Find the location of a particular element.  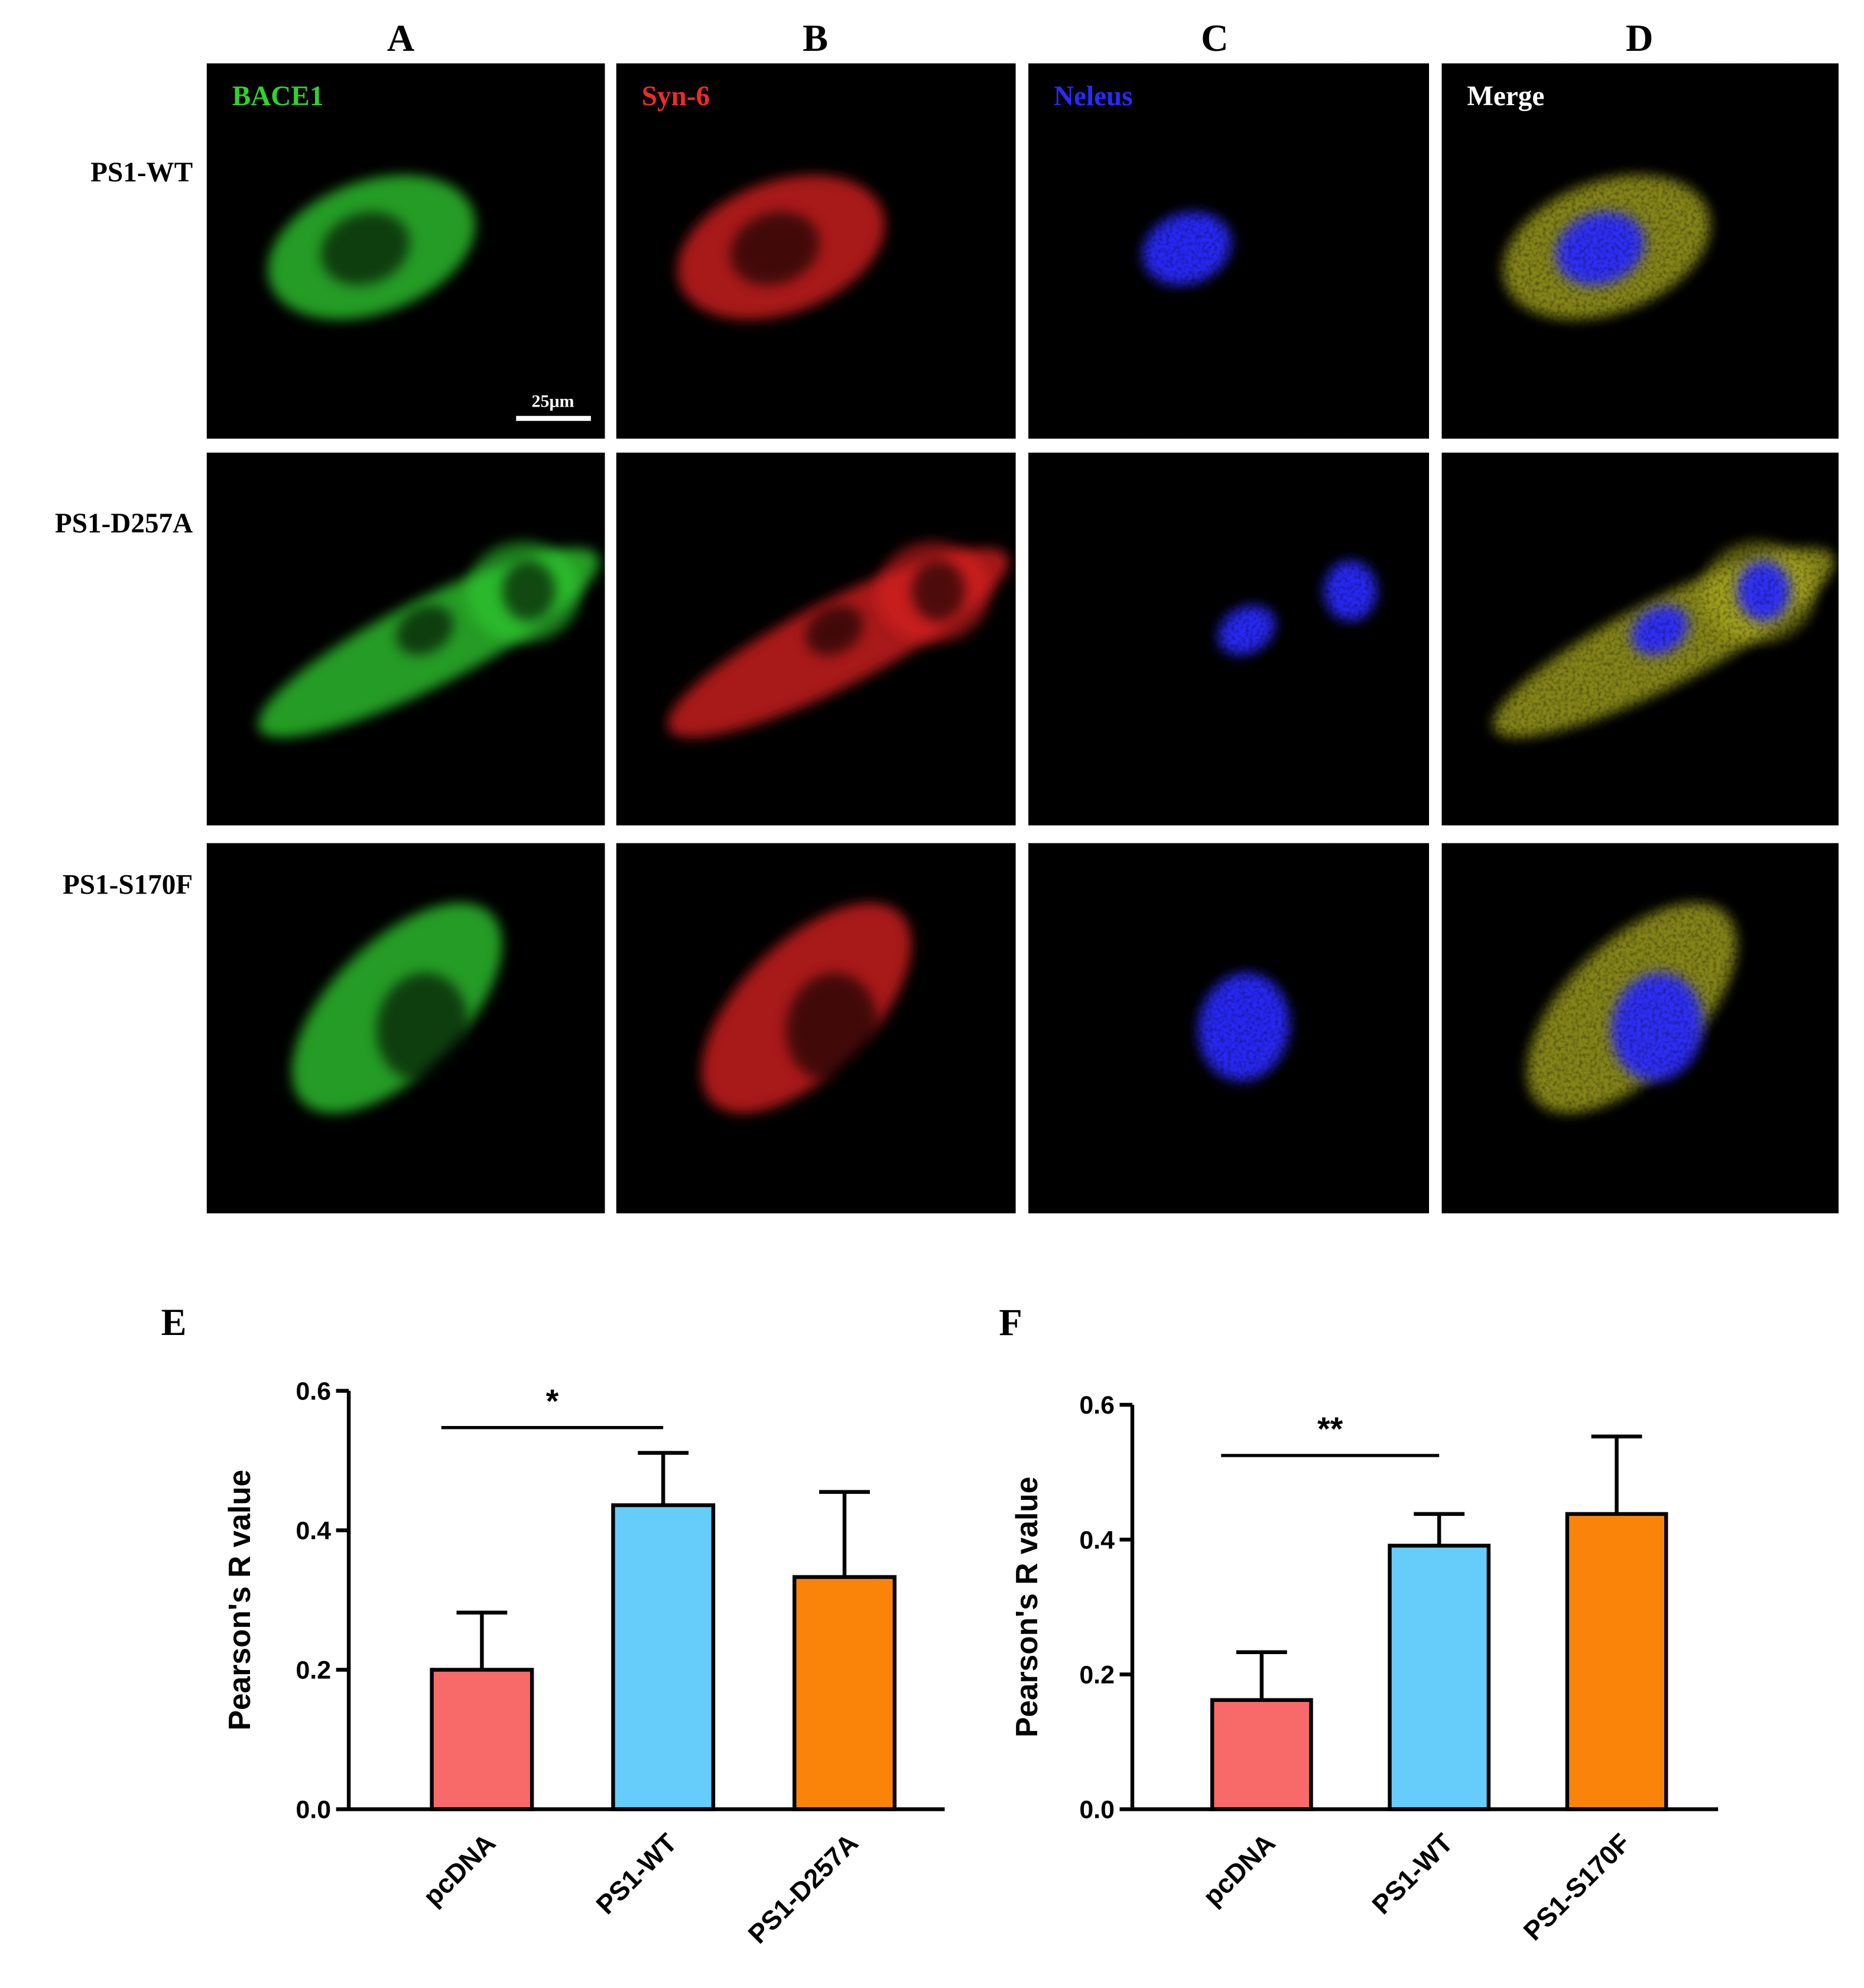

significance-label: ** is located at coordinates (1330, 1429).